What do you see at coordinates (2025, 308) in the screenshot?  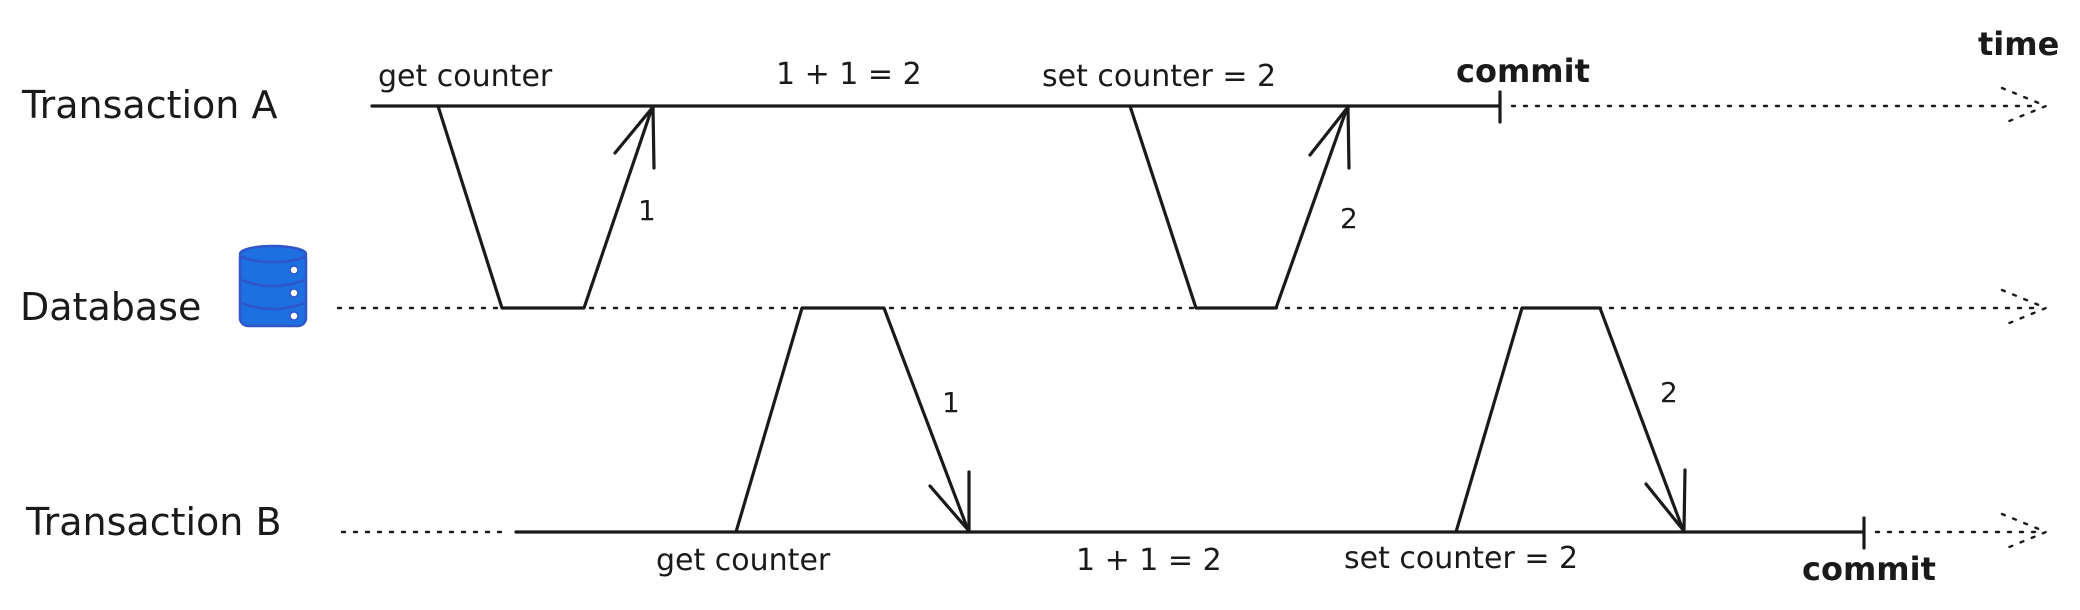 I see `database-time-arrowhead` at bounding box center [2025, 308].